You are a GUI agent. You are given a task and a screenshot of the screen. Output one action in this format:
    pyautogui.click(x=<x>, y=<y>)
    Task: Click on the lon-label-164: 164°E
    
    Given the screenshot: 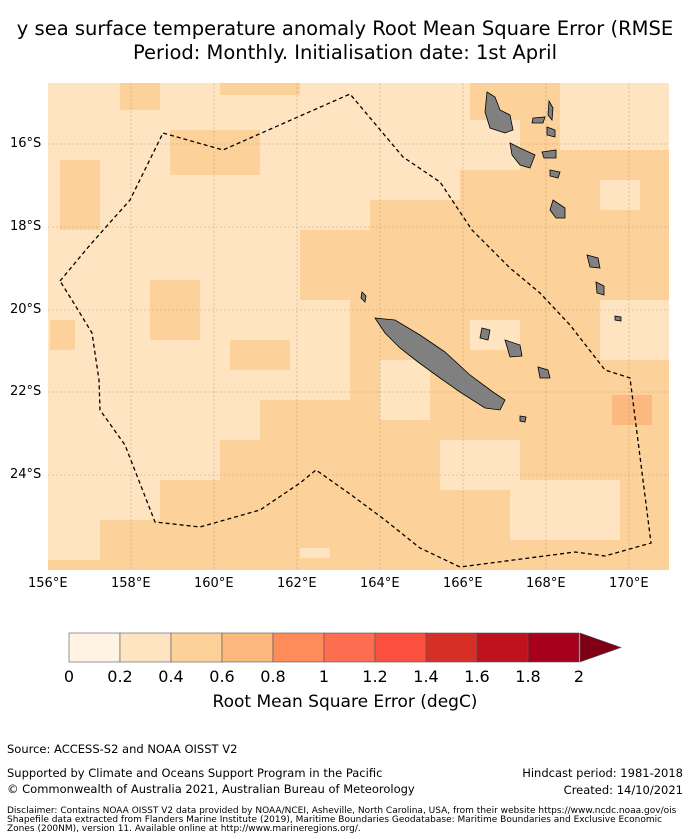 What is the action you would take?
    pyautogui.click(x=380, y=583)
    